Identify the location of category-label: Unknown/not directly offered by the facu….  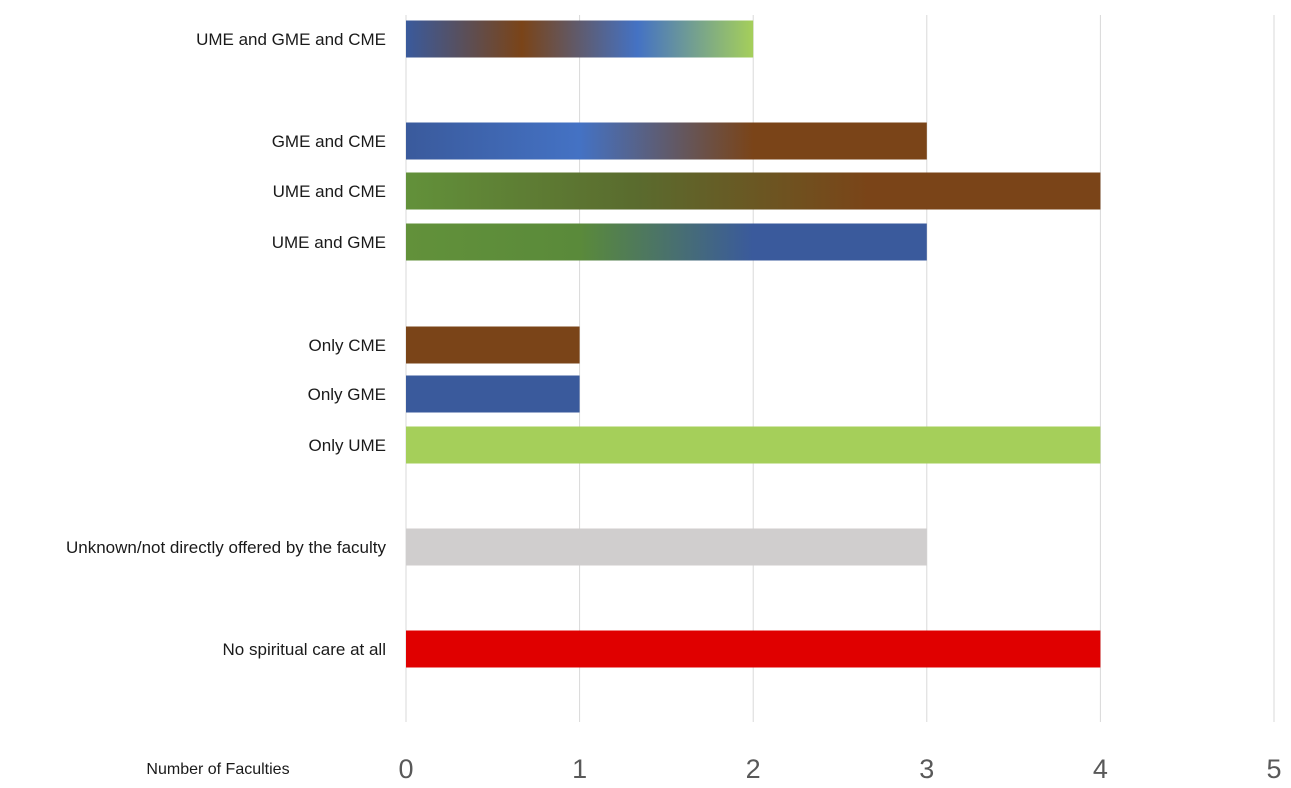
(226, 547).